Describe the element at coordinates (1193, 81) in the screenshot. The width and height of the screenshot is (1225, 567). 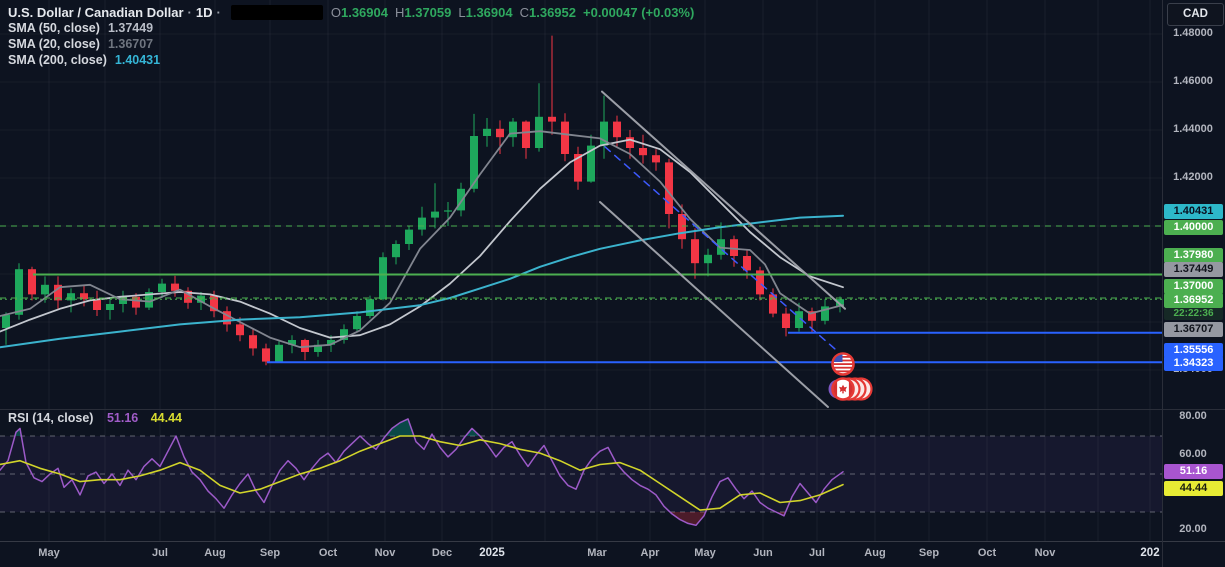
I see `price-tick-1.46000: 1.46000` at that location.